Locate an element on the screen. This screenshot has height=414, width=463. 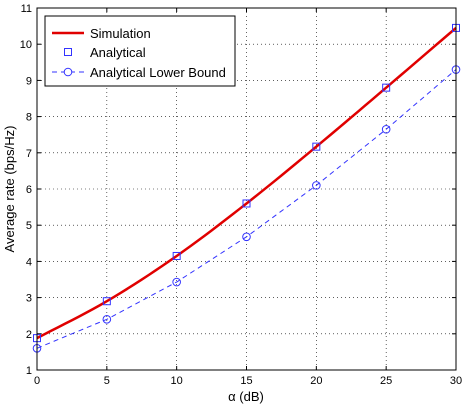
legend-analytical-label: Analytical is located at coordinates (118, 52).